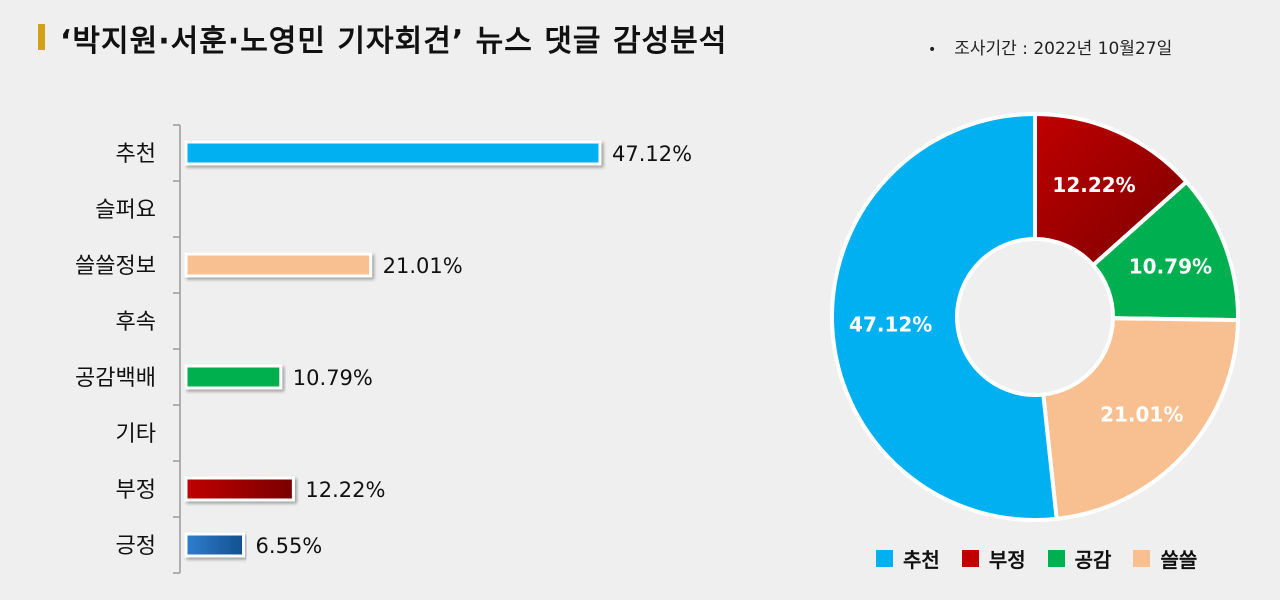  What do you see at coordinates (394, 41) in the screenshot?
I see `page-title: ‘박지원·서훈·노영민 기자회견’ 뉴스 댓글 감성분석` at bounding box center [394, 41].